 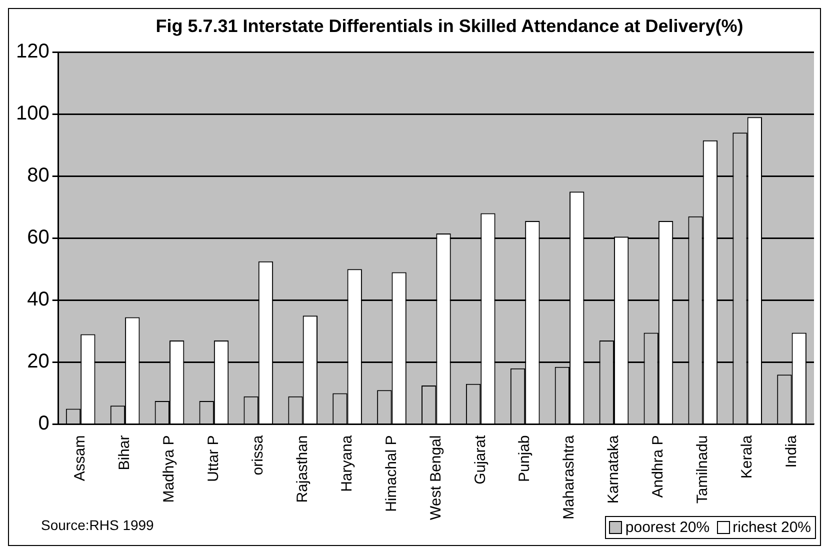 What do you see at coordinates (667, 527) in the screenshot?
I see `legend-label: poorest 20%` at bounding box center [667, 527].